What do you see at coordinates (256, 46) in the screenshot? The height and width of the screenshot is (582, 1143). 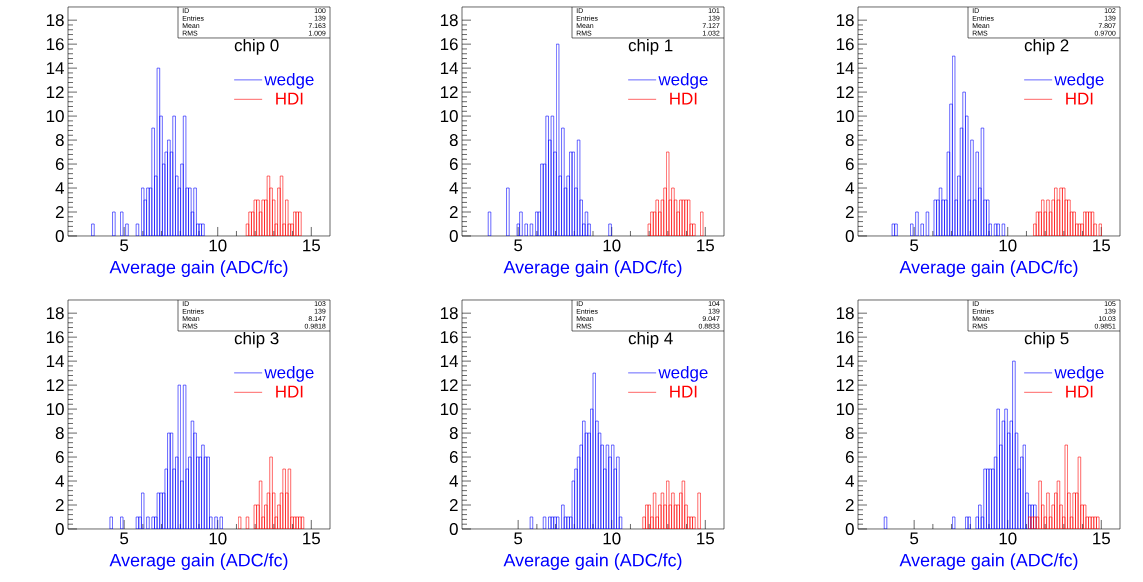 I see `text: chip 0` at bounding box center [256, 46].